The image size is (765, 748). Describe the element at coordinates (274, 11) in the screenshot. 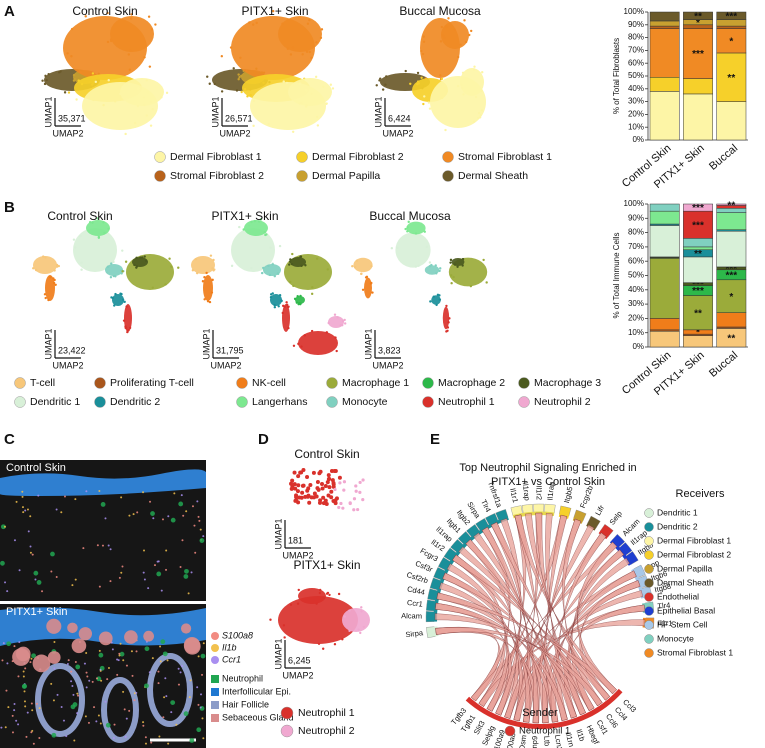

I see `umap-title: PITX1+ Skin` at that location.